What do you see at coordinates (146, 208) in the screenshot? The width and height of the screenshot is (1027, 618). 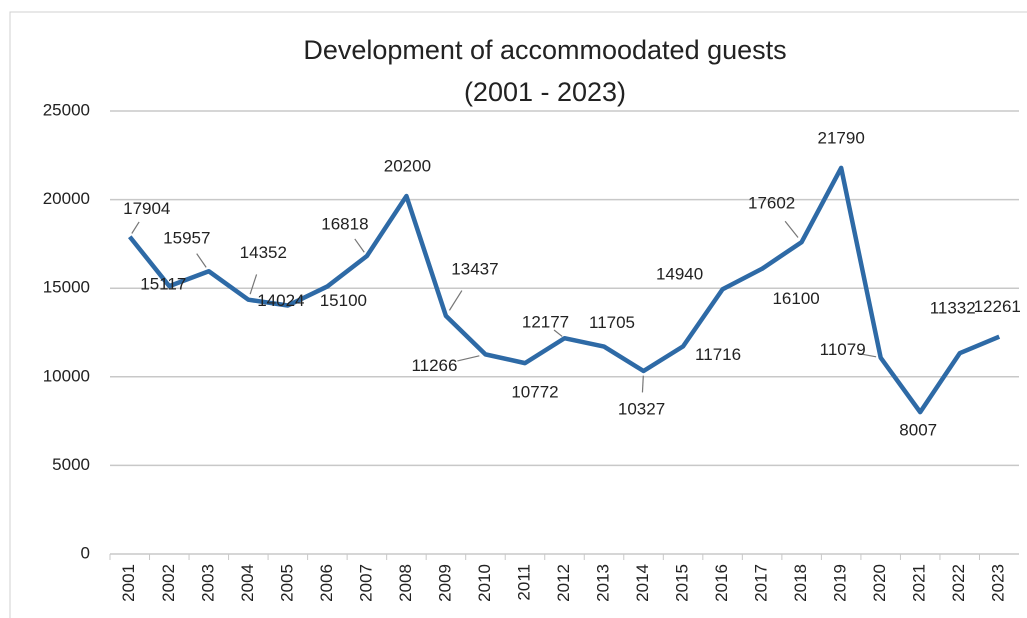 I see `data-label: 17904` at bounding box center [146, 208].